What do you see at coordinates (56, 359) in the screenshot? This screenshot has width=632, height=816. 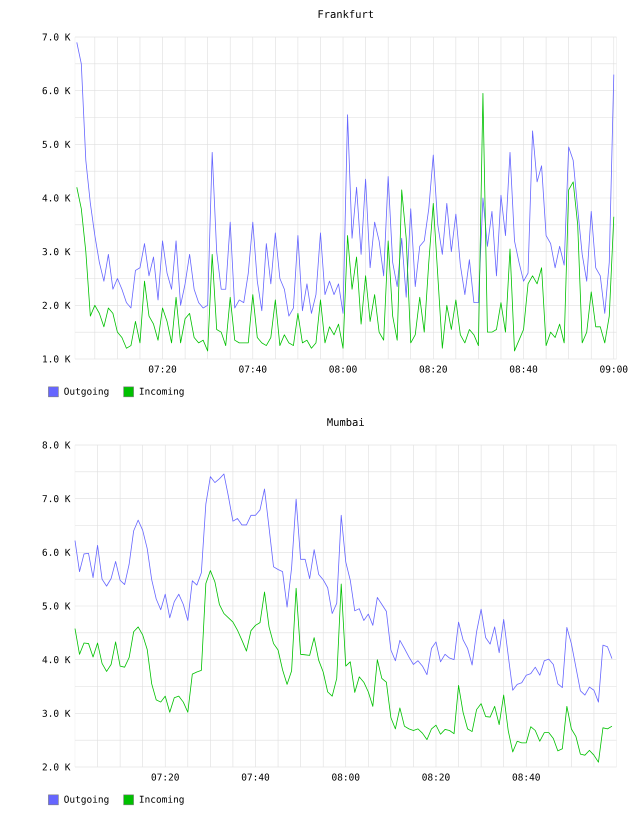 I see `y-tick-label: 1.0 K` at bounding box center [56, 359].